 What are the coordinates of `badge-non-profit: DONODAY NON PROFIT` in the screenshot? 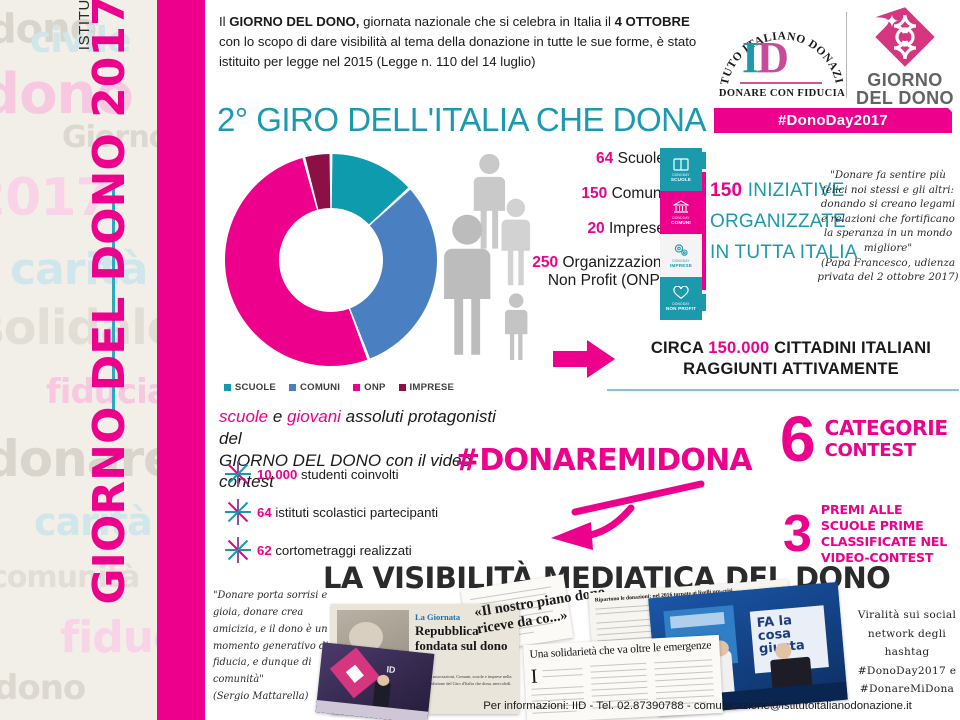 It's located at (681, 298).